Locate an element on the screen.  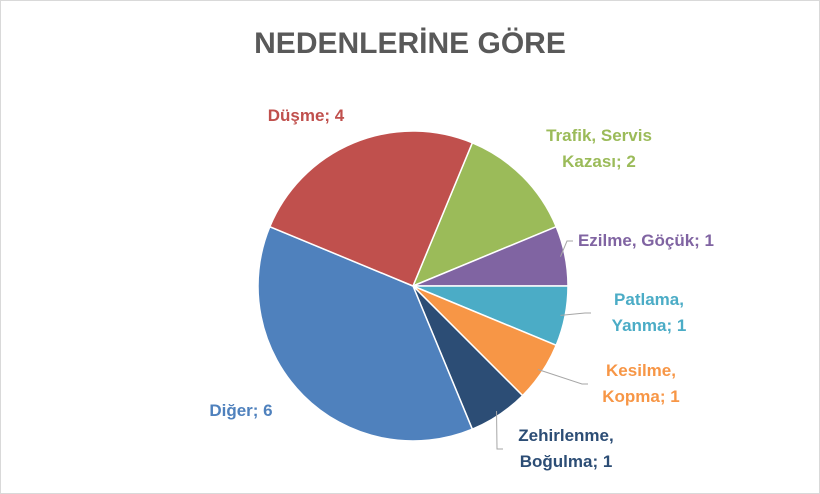
data-label: Trafik, Servis Kazası; 2 is located at coordinates (599, 148).